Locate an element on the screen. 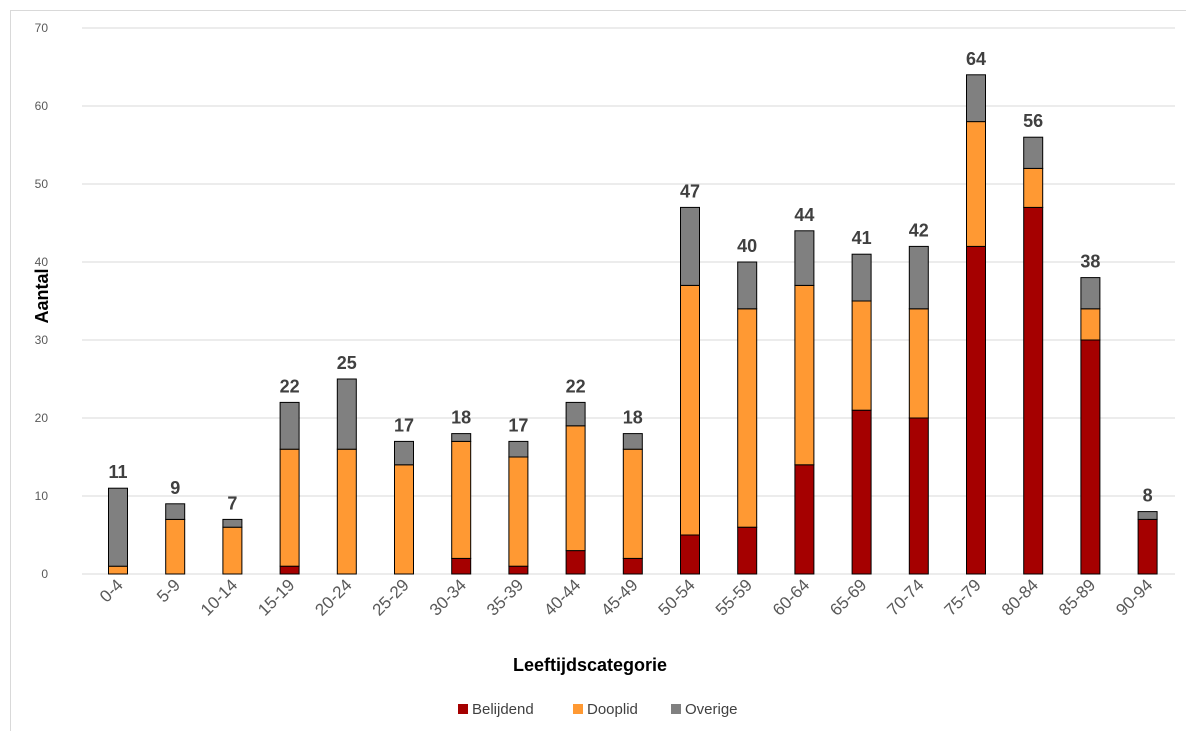 This screenshot has width=1186, height=731. legend: Belijdend Dooplid Overige is located at coordinates (598, 709).